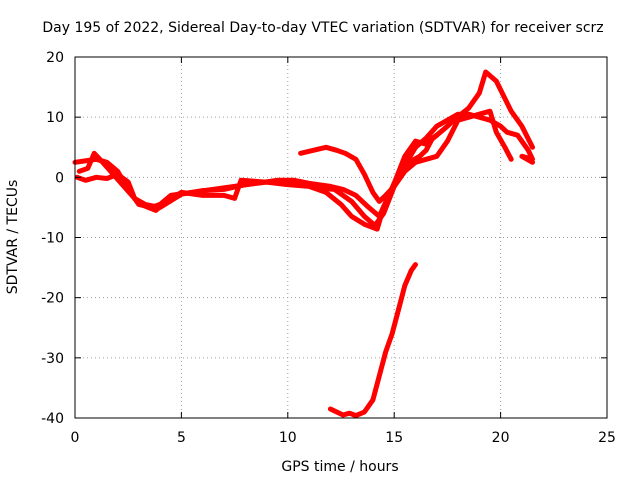 Image resolution: width=640 pixels, height=480 pixels. What do you see at coordinates (607, 438) in the screenshot?
I see `x-tick-label: 25` at bounding box center [607, 438].